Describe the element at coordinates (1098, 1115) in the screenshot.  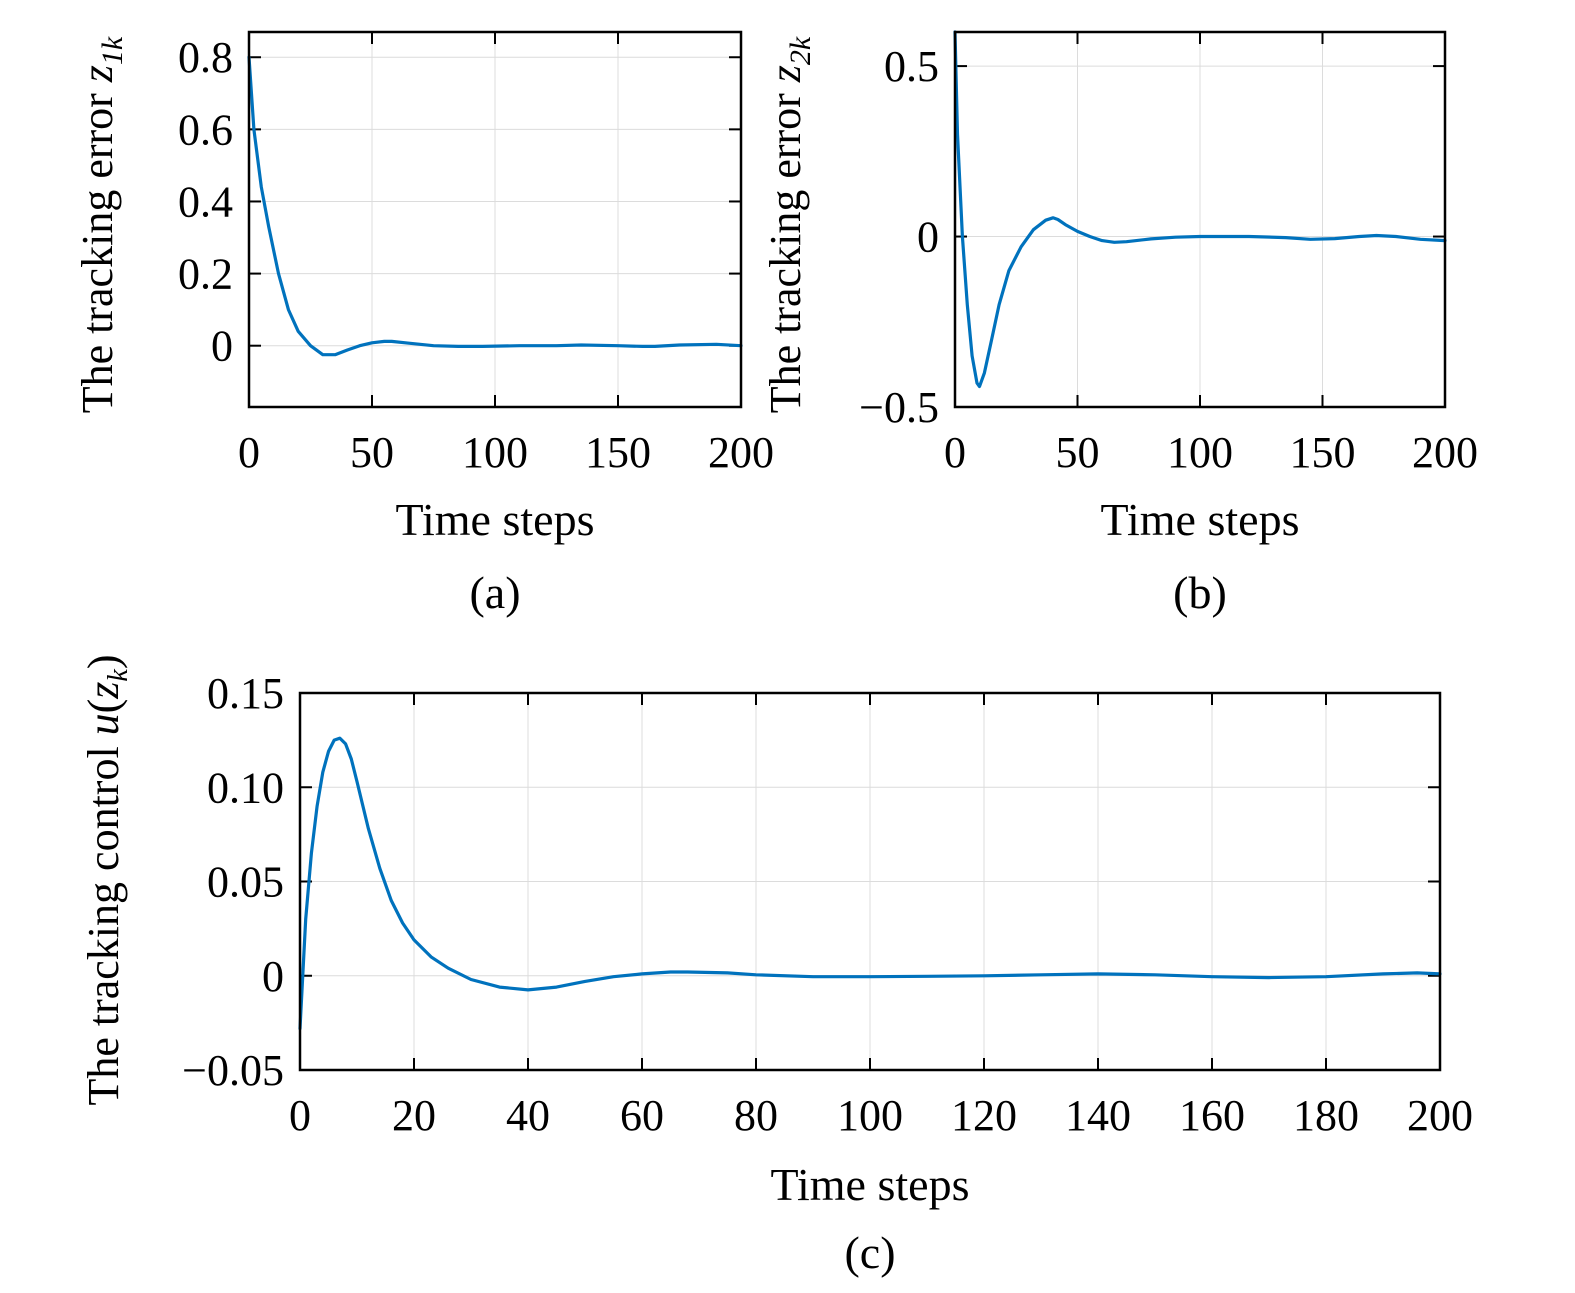
I see `x-tick-label: 140` at that location.